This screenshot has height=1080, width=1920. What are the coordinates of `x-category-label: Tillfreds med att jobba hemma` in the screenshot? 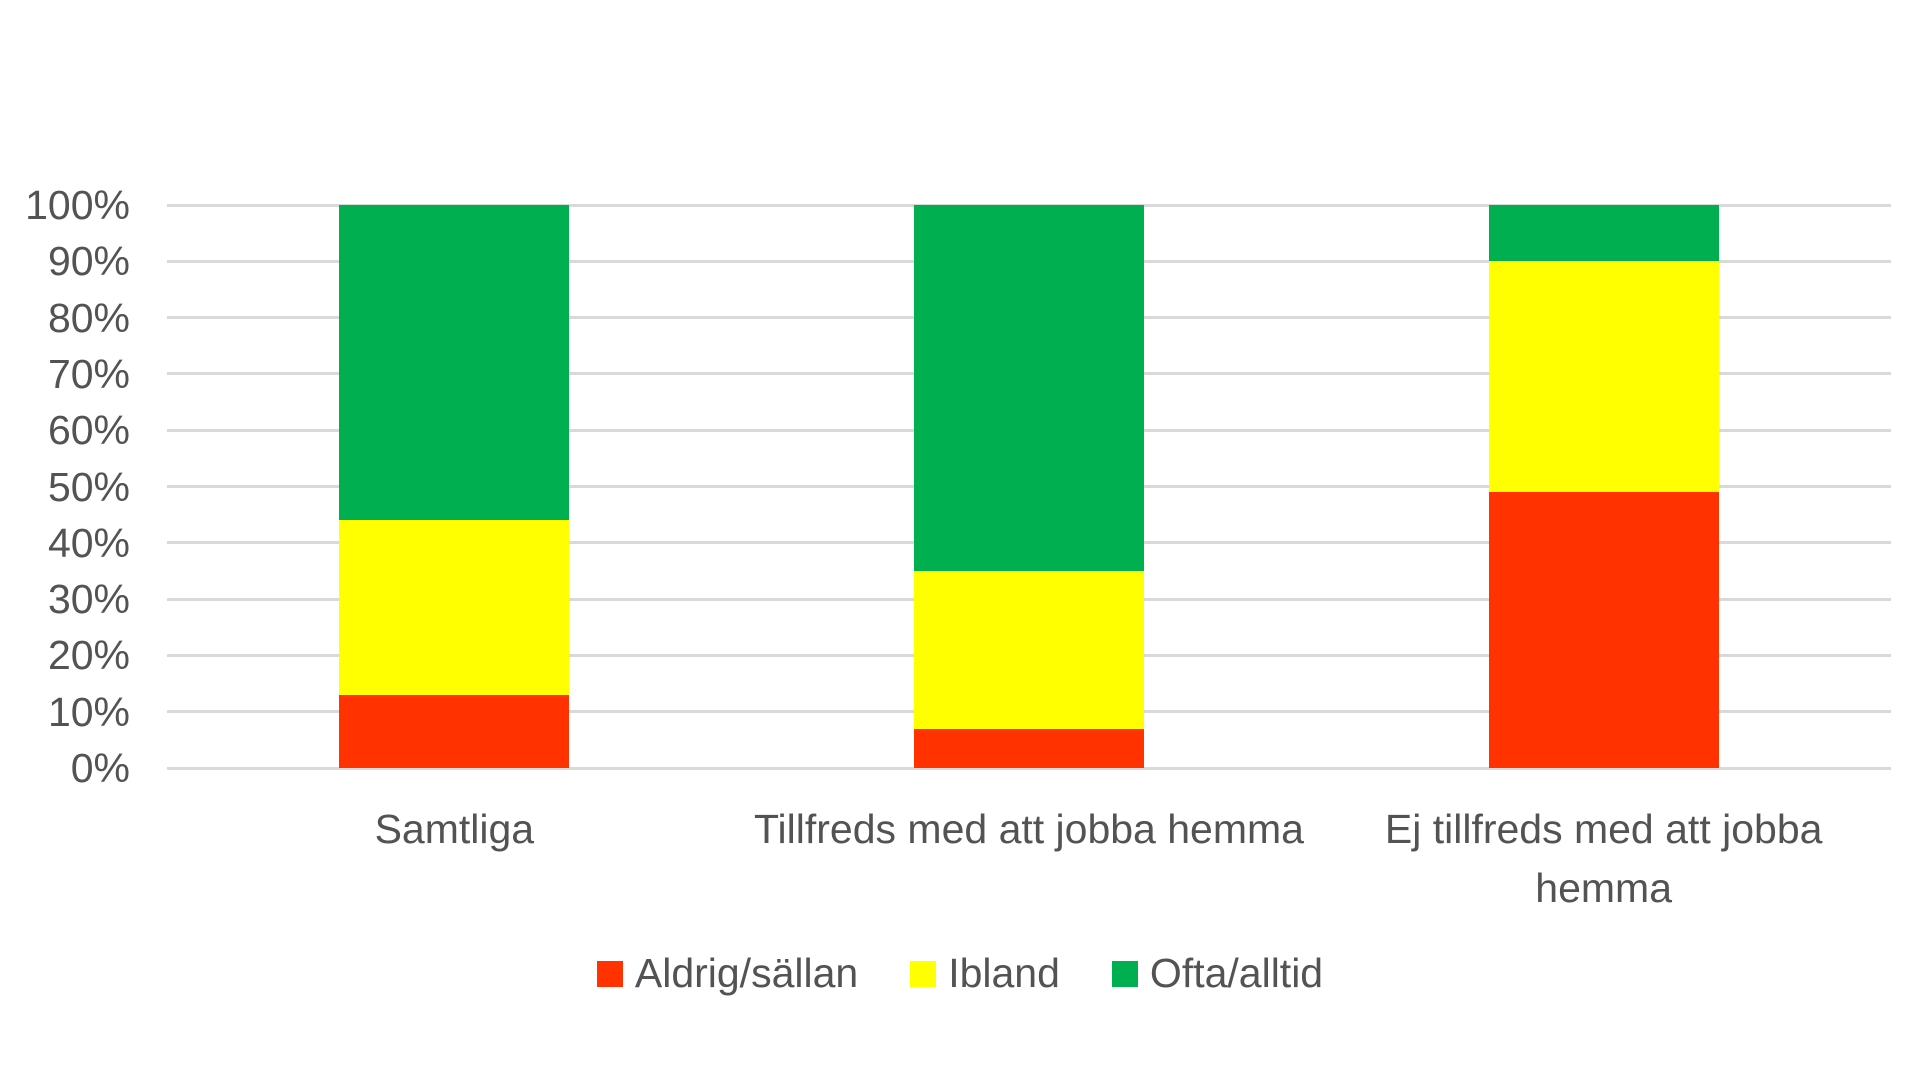 It's located at (1029, 829).